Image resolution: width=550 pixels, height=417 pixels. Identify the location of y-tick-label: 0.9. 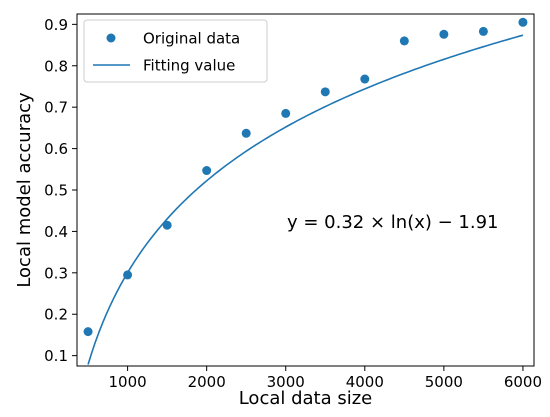
(56, 25).